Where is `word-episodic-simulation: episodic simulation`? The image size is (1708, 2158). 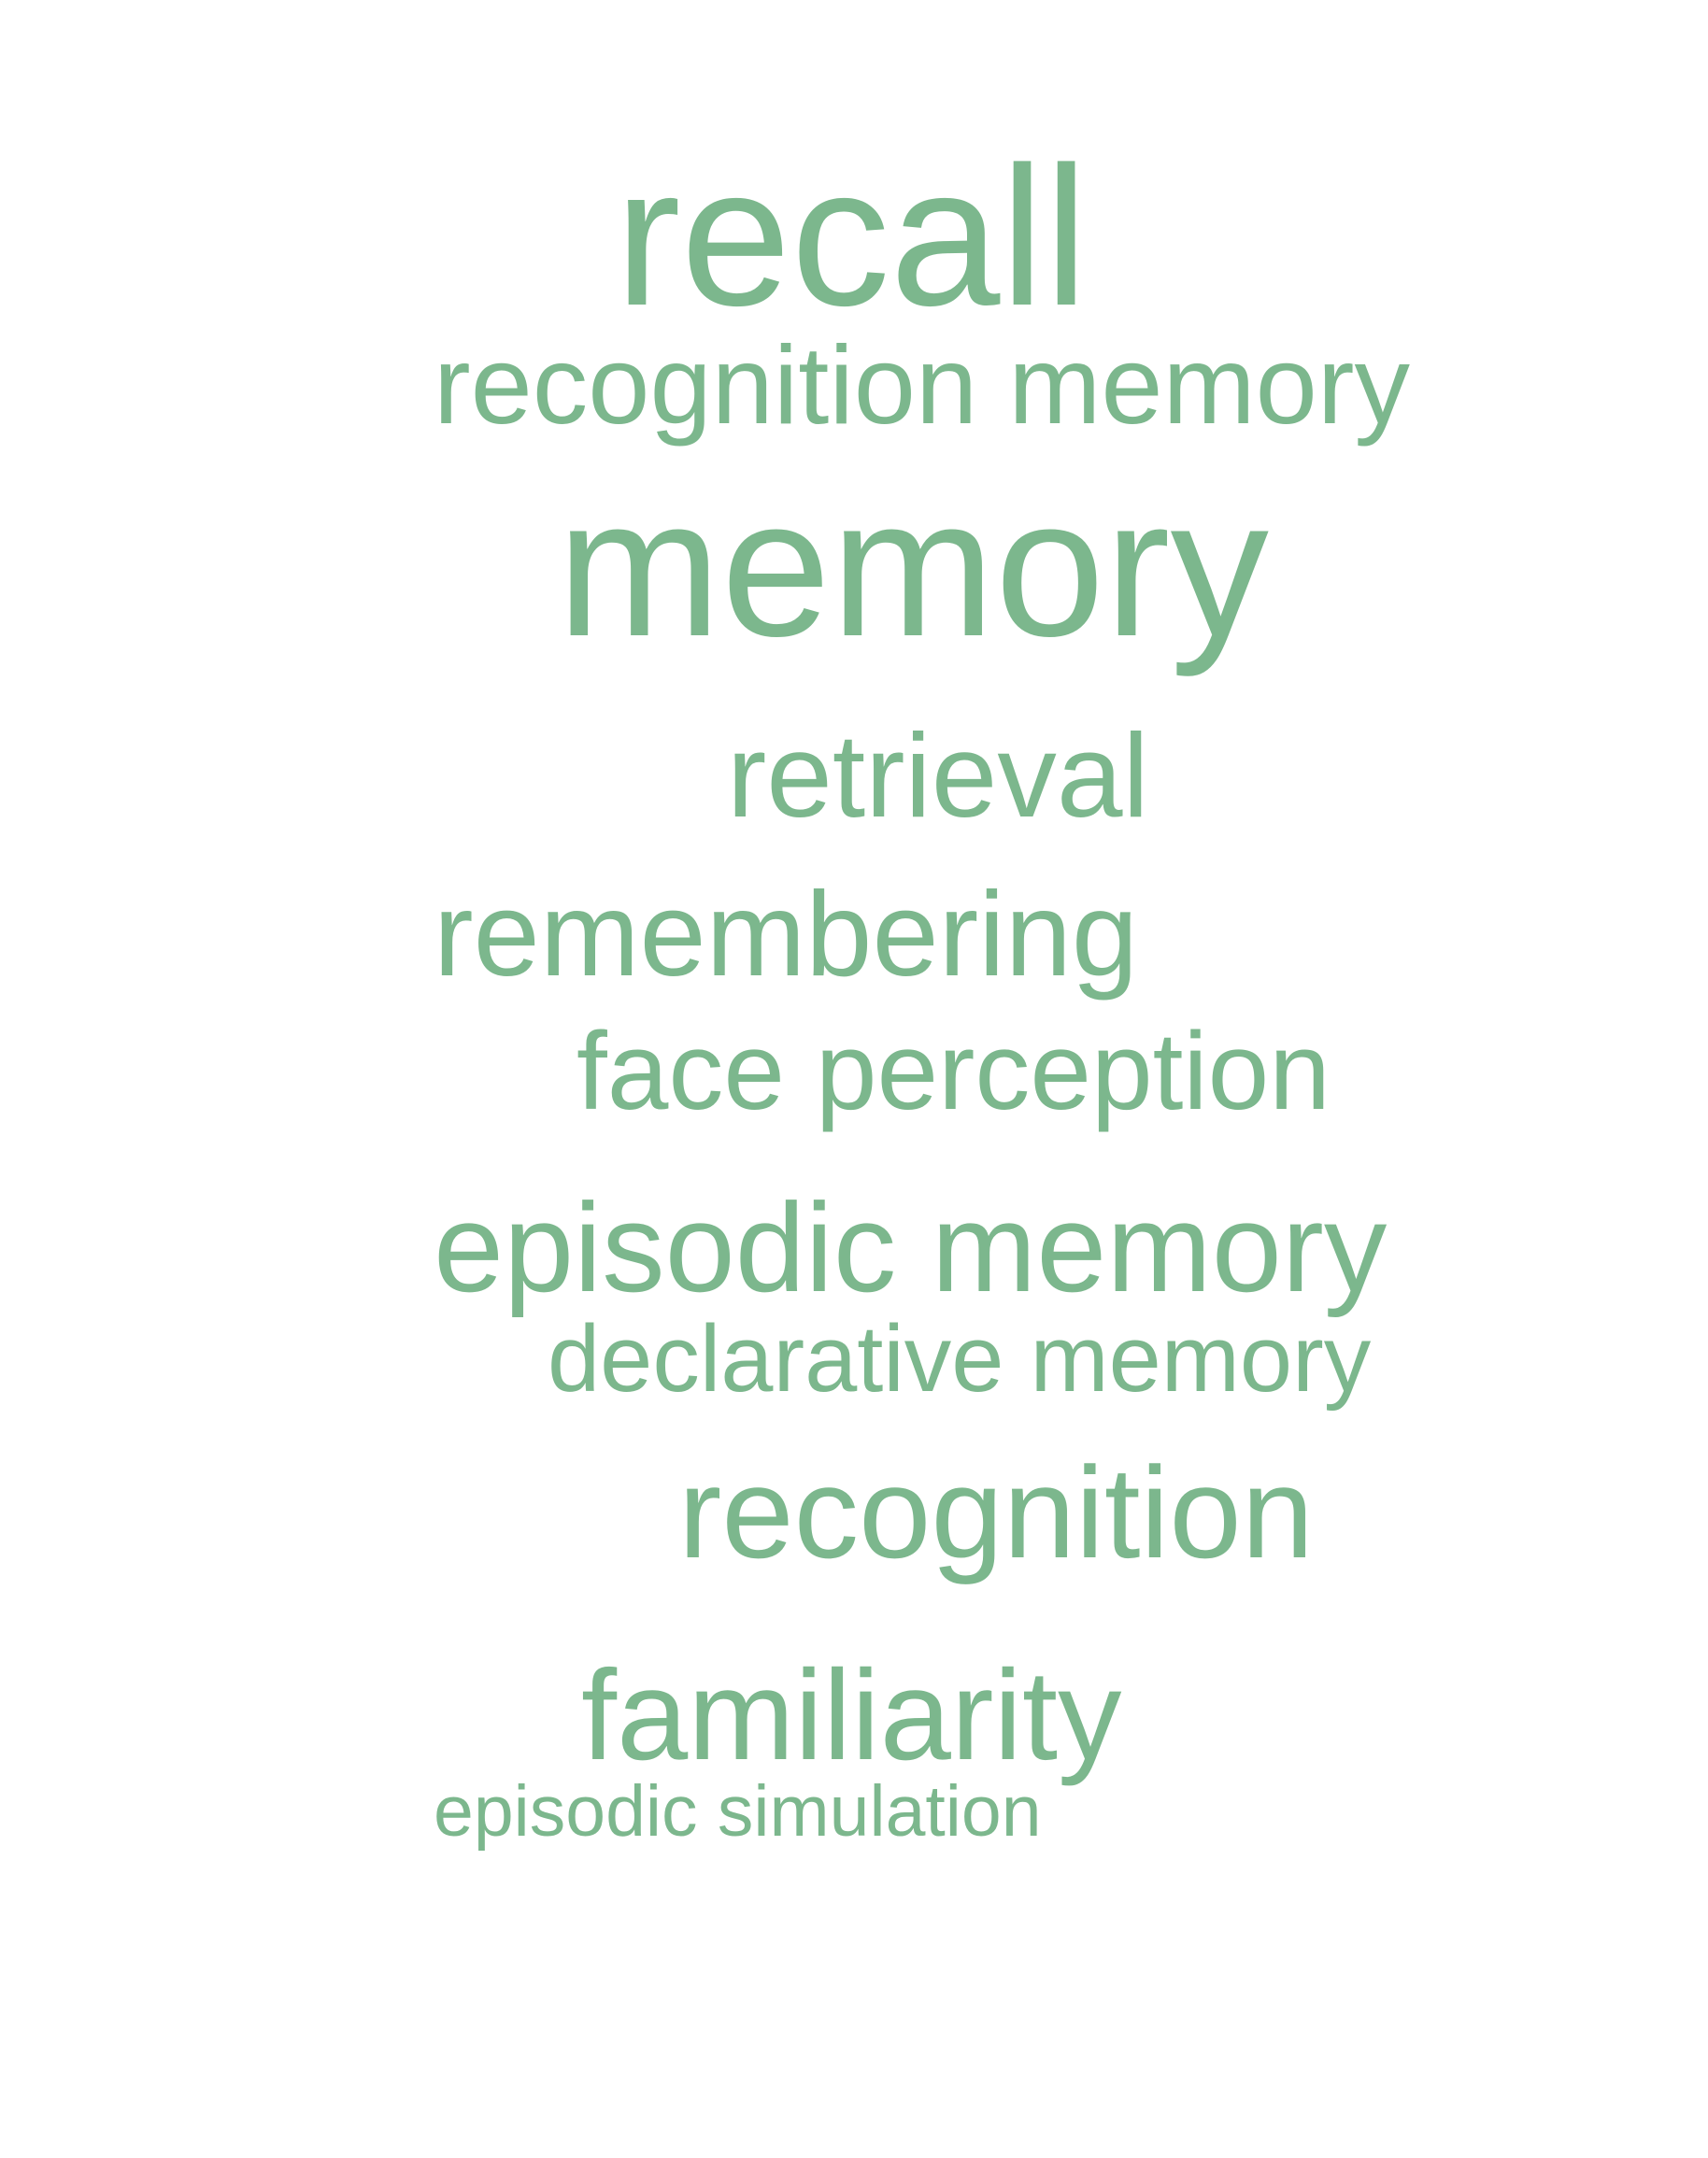
word-episodic-simulation: episodic simulation is located at coordinates (738, 1811).